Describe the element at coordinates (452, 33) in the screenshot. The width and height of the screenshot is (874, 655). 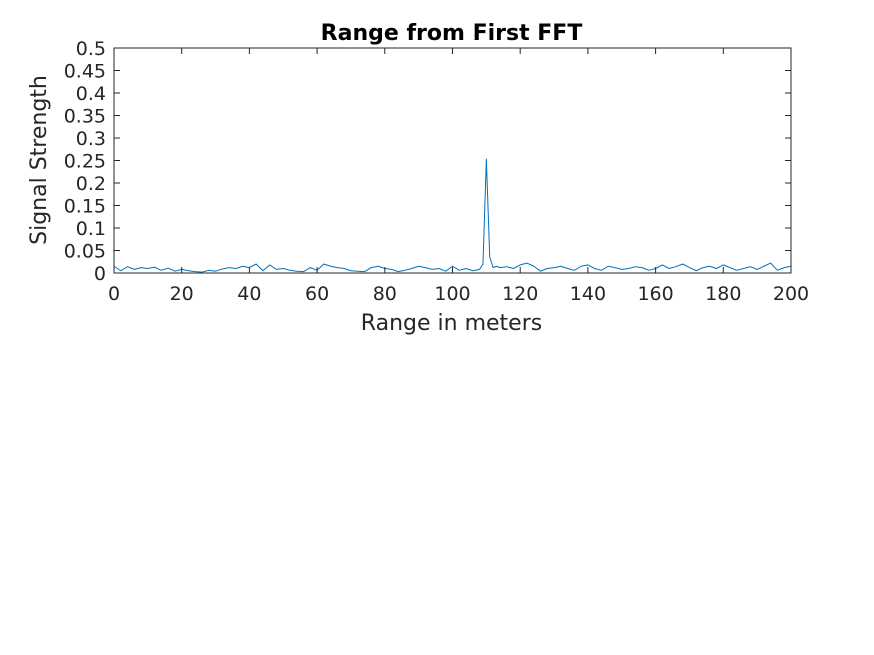
I see `chart-title: Range from First FFT` at that location.